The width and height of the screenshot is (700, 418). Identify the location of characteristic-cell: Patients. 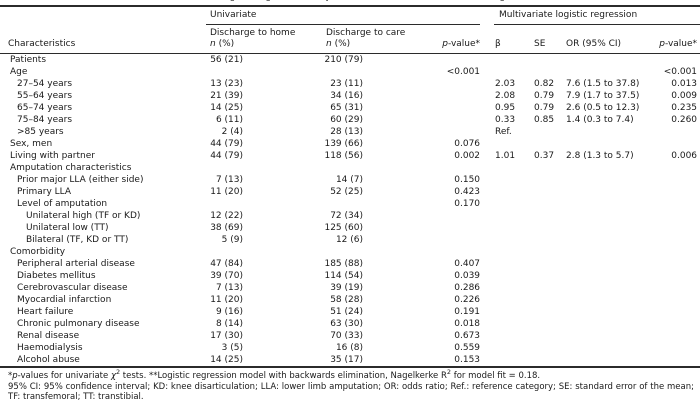
(103, 60).